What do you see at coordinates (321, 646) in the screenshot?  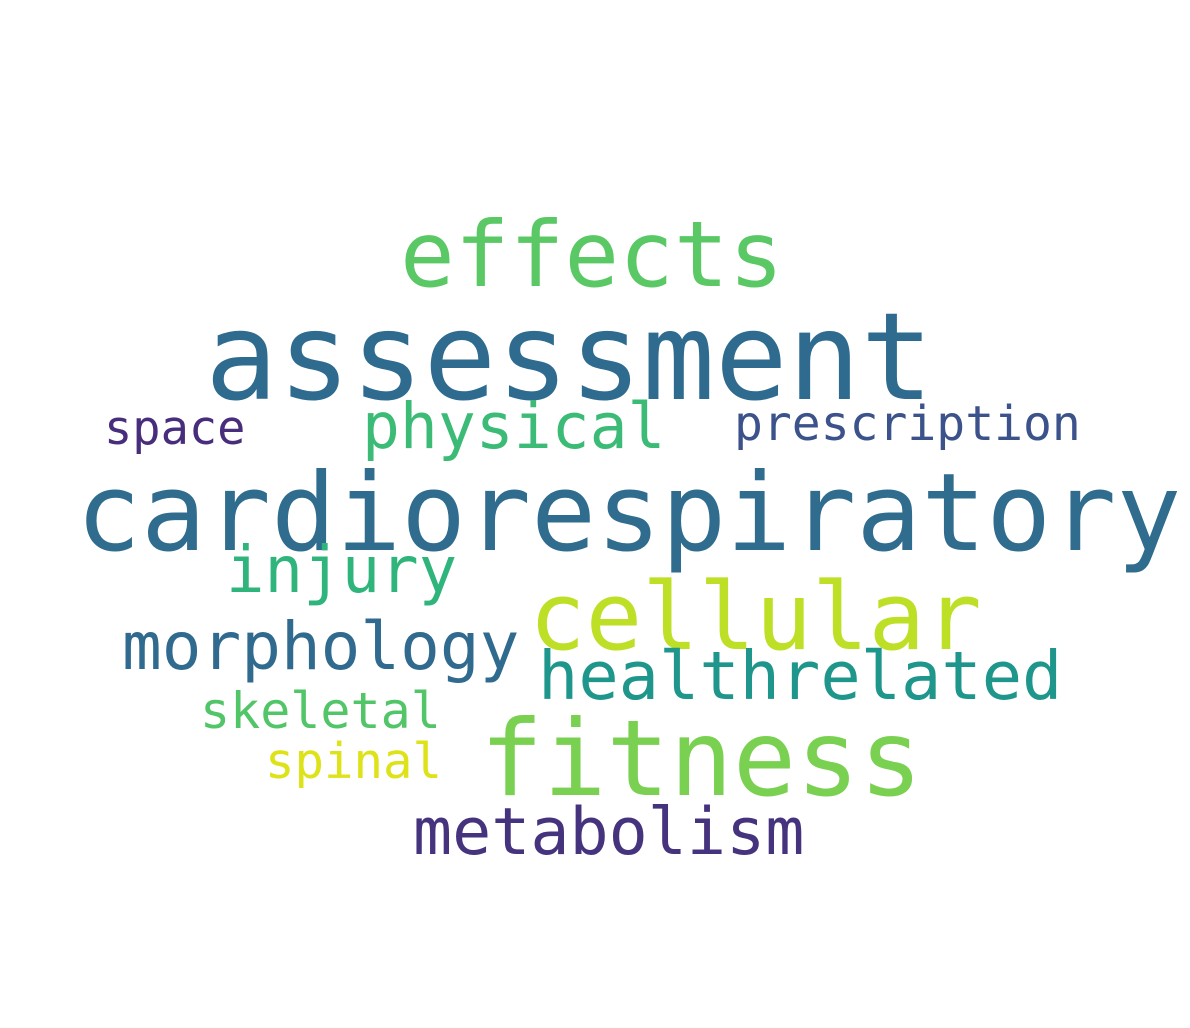 I see `word-morphology: morphology` at bounding box center [321, 646].